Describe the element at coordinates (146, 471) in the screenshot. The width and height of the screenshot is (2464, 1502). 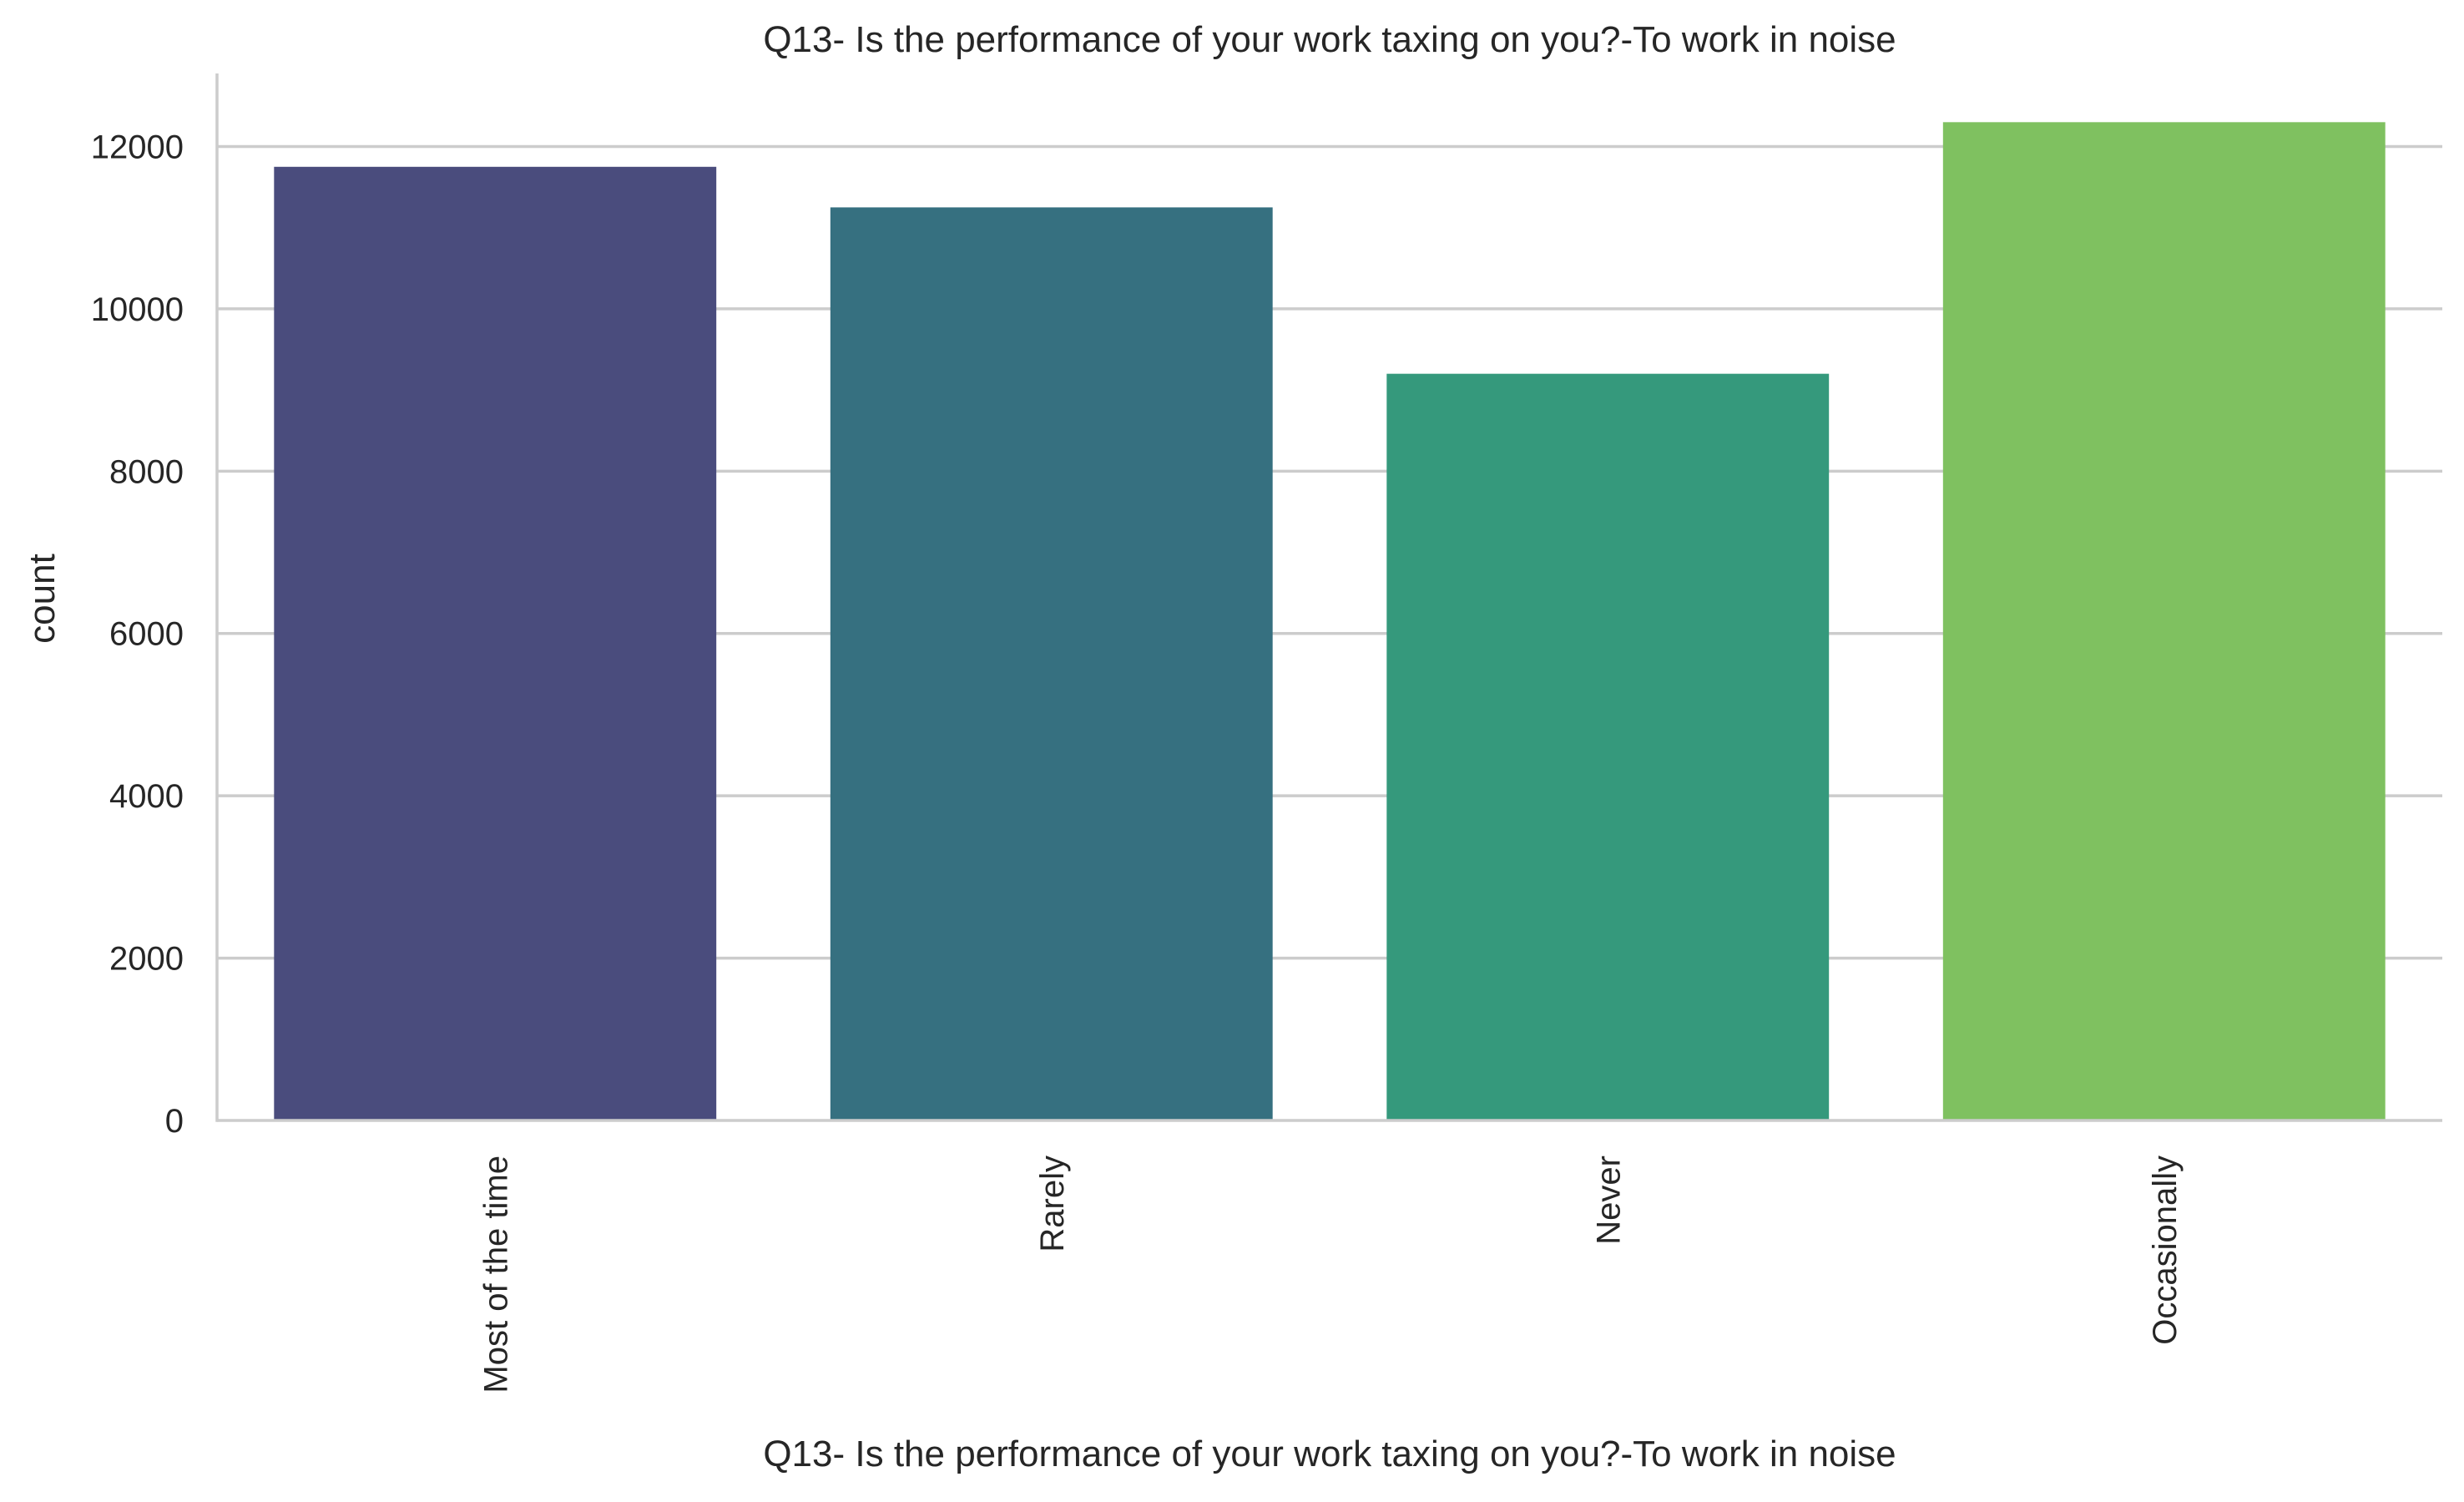
I see `y-tick-label: 8000` at that location.